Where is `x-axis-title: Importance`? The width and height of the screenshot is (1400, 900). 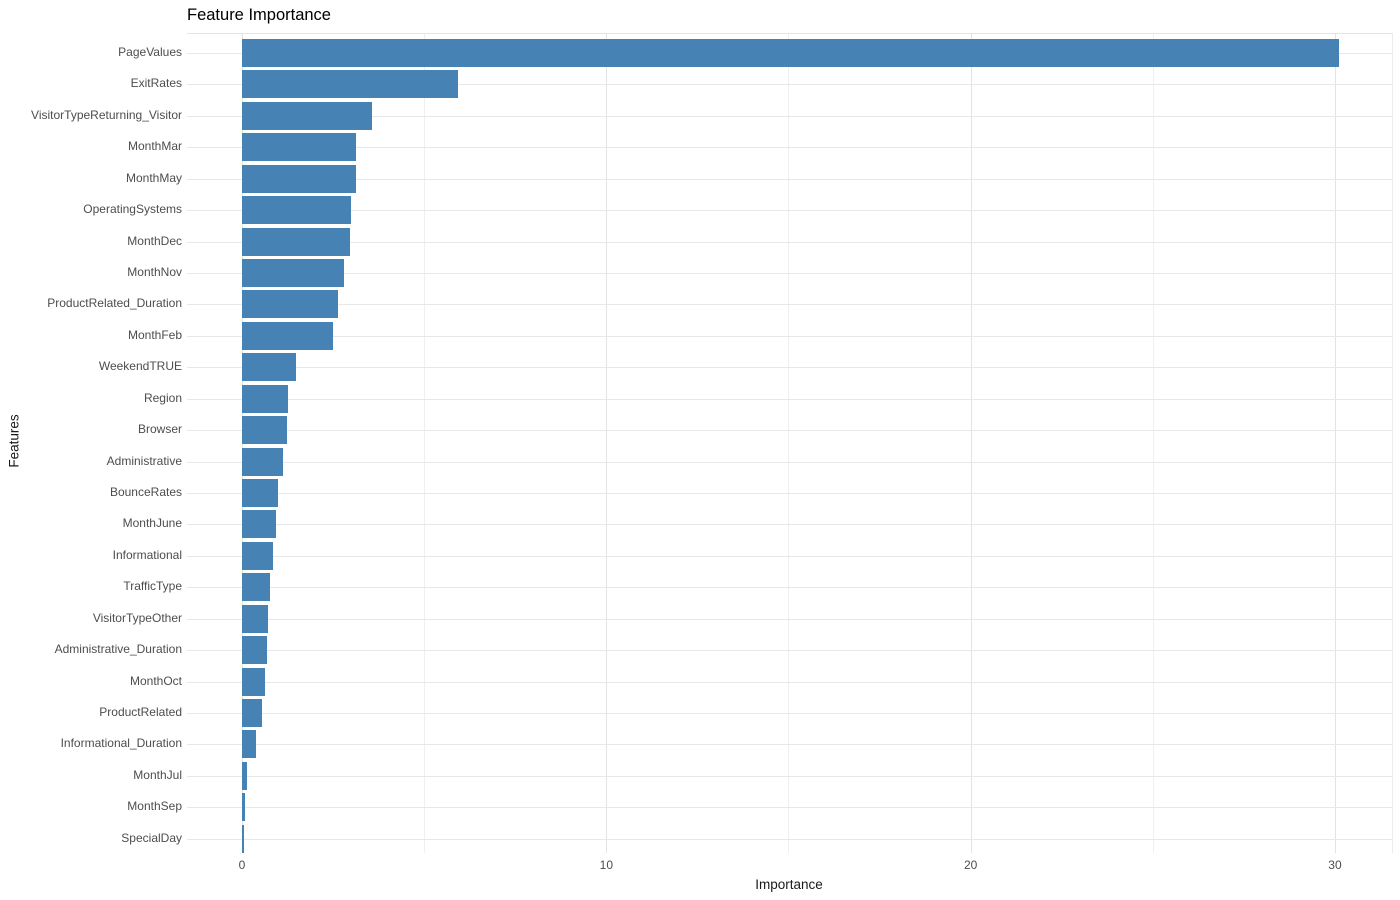
x-axis-title: Importance is located at coordinates (789, 884).